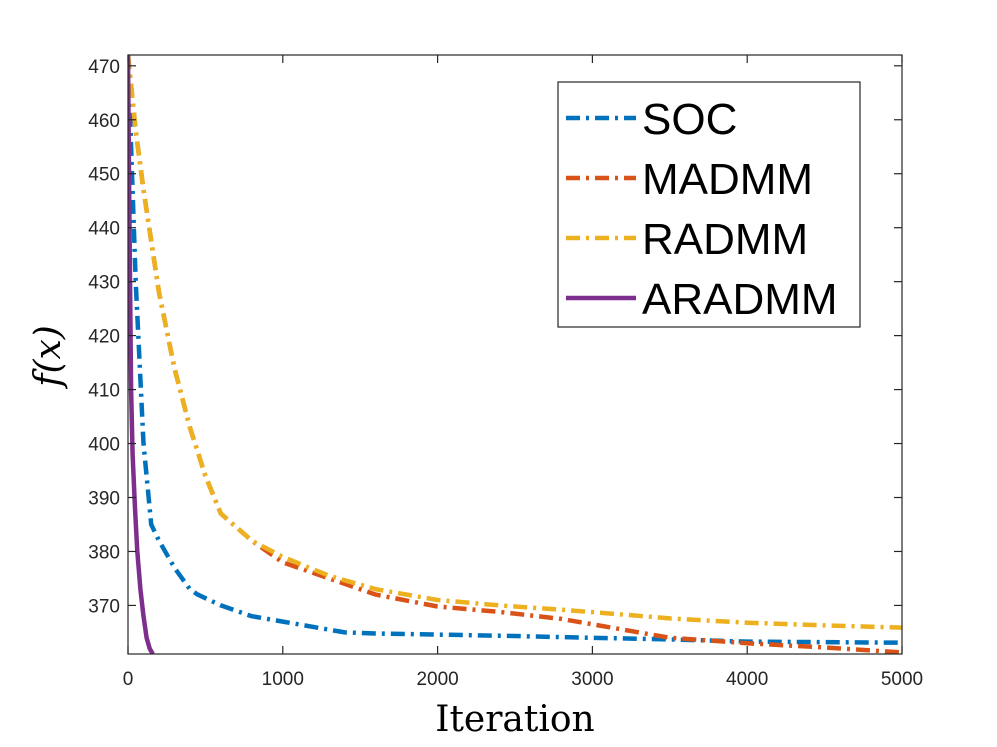 The width and height of the screenshot is (997, 747). Describe the element at coordinates (104, 337) in the screenshot. I see `y-tick-label: 420` at that location.